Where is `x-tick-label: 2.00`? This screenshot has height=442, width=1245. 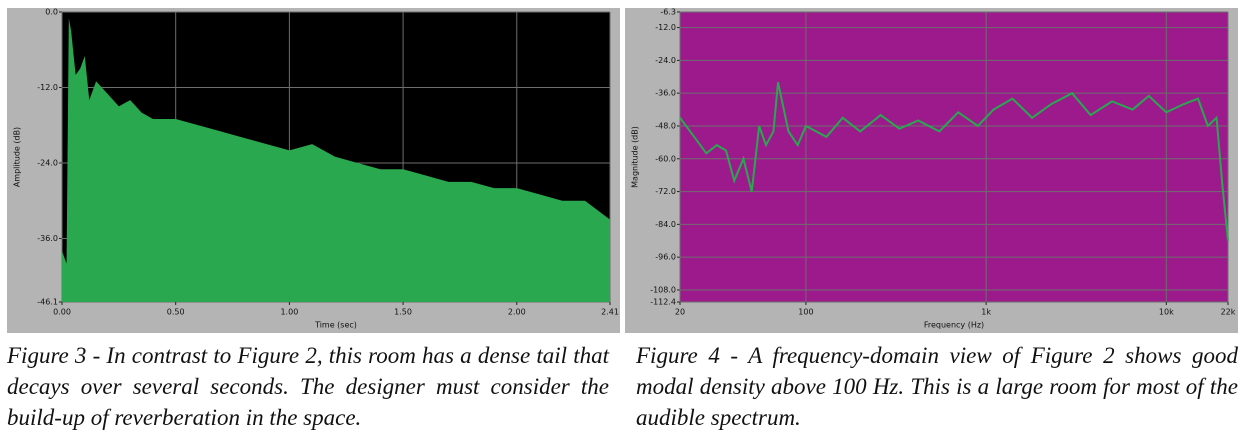
x-tick-label: 2.00 is located at coordinates (517, 312).